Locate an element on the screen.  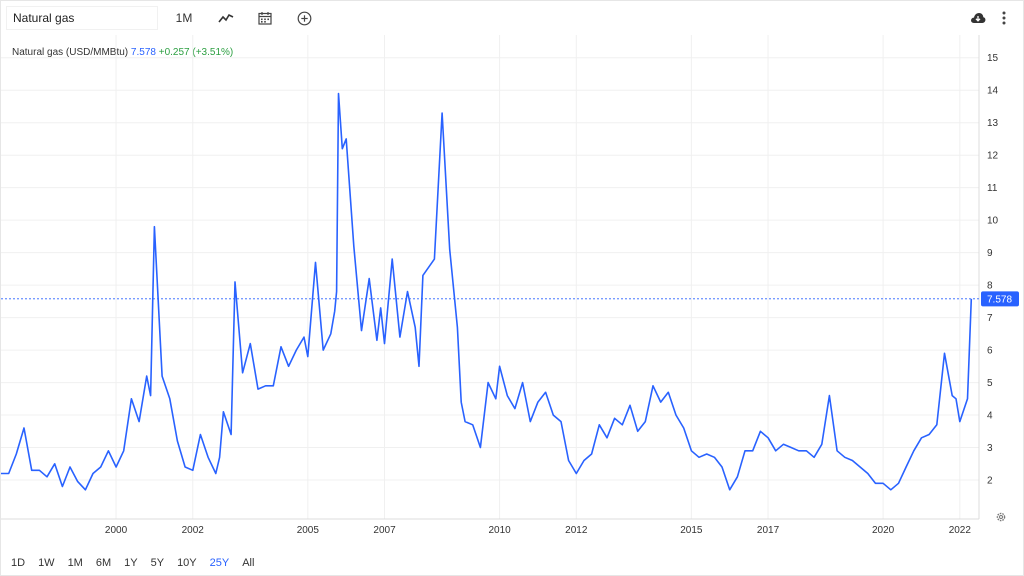
range-button-1y: 1Y is located at coordinates (131, 563).